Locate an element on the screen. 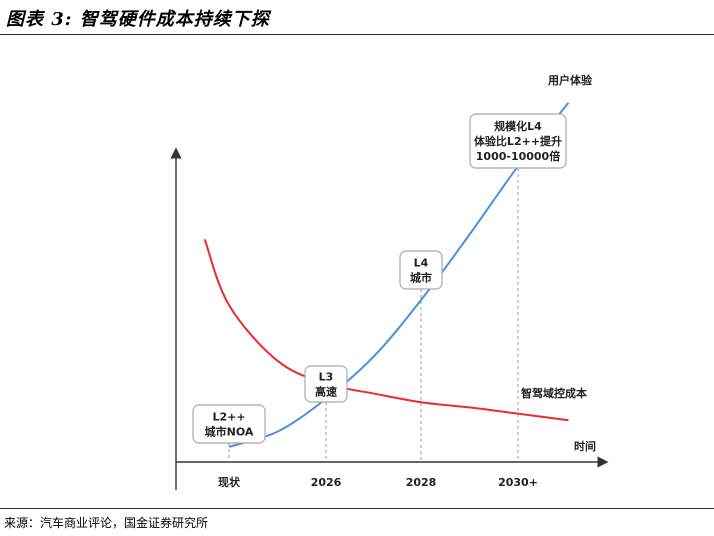  milestone-text: 体验比L2++提升 is located at coordinates (518, 141).